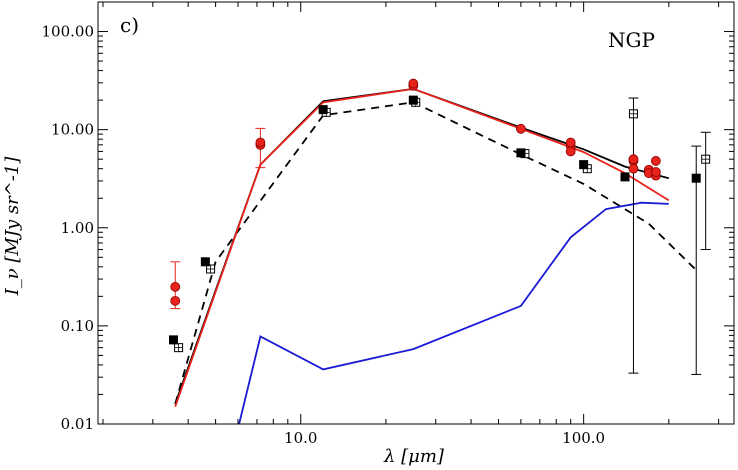 The height and width of the screenshot is (470, 738). I want to click on region-label: NGP, so click(631, 40).